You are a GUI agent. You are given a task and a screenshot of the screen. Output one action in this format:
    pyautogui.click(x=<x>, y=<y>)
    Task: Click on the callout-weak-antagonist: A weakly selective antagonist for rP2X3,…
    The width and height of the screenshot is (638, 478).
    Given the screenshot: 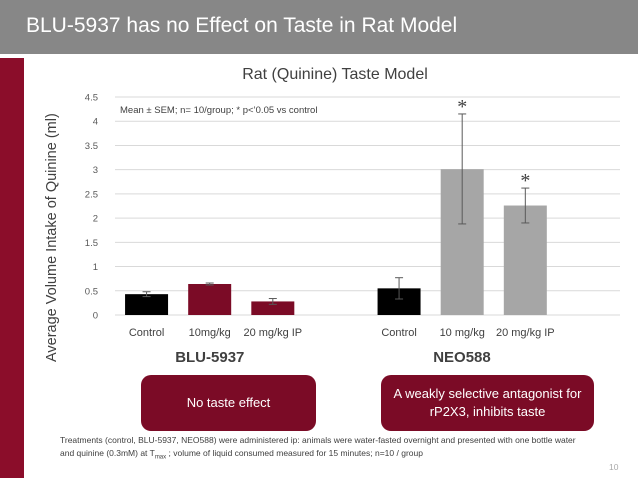 What is the action you would take?
    pyautogui.click(x=487, y=403)
    